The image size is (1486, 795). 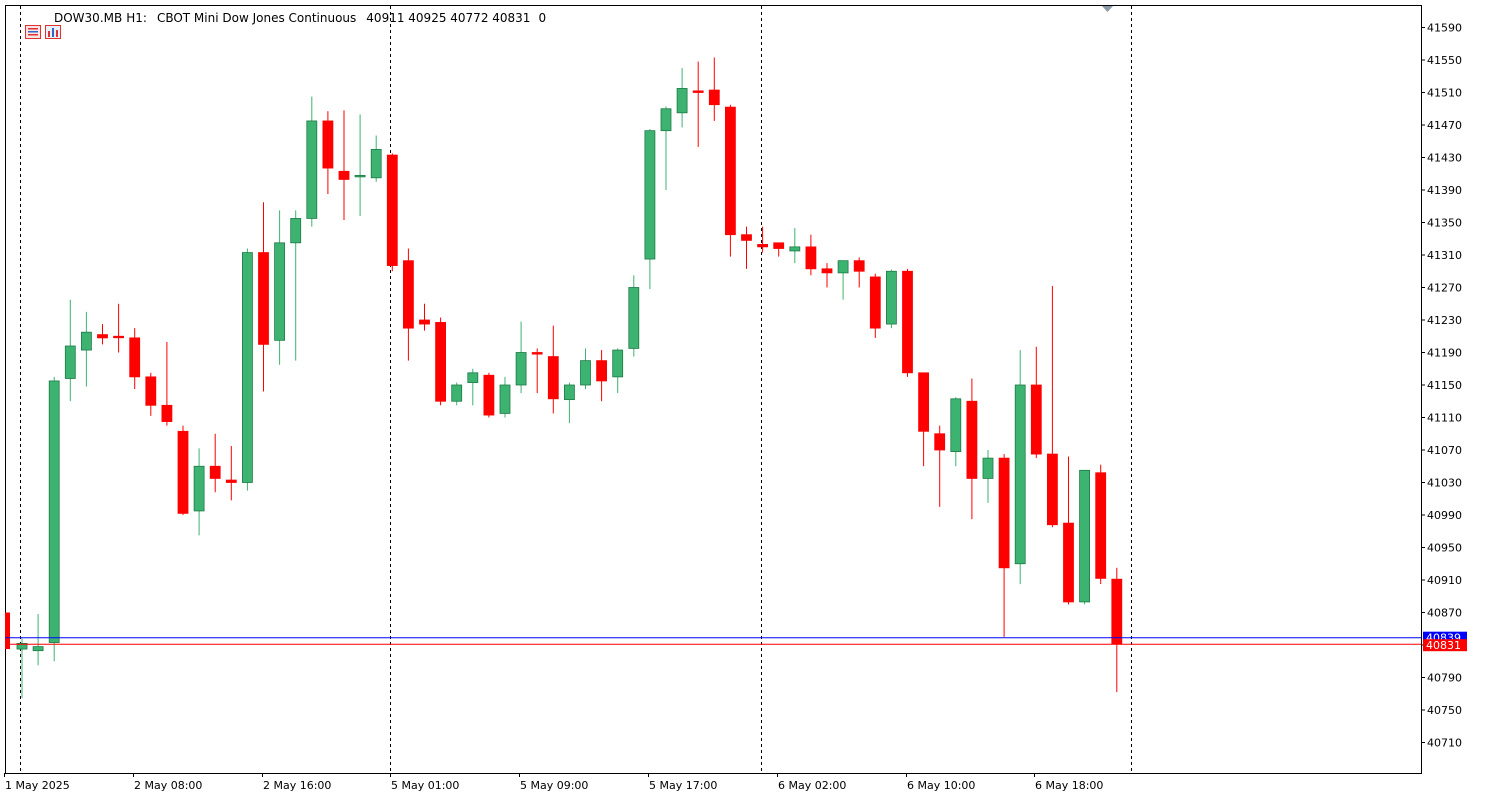 What do you see at coordinates (136, 18) in the screenshot?
I see `timeframe-label: H1:` at bounding box center [136, 18].